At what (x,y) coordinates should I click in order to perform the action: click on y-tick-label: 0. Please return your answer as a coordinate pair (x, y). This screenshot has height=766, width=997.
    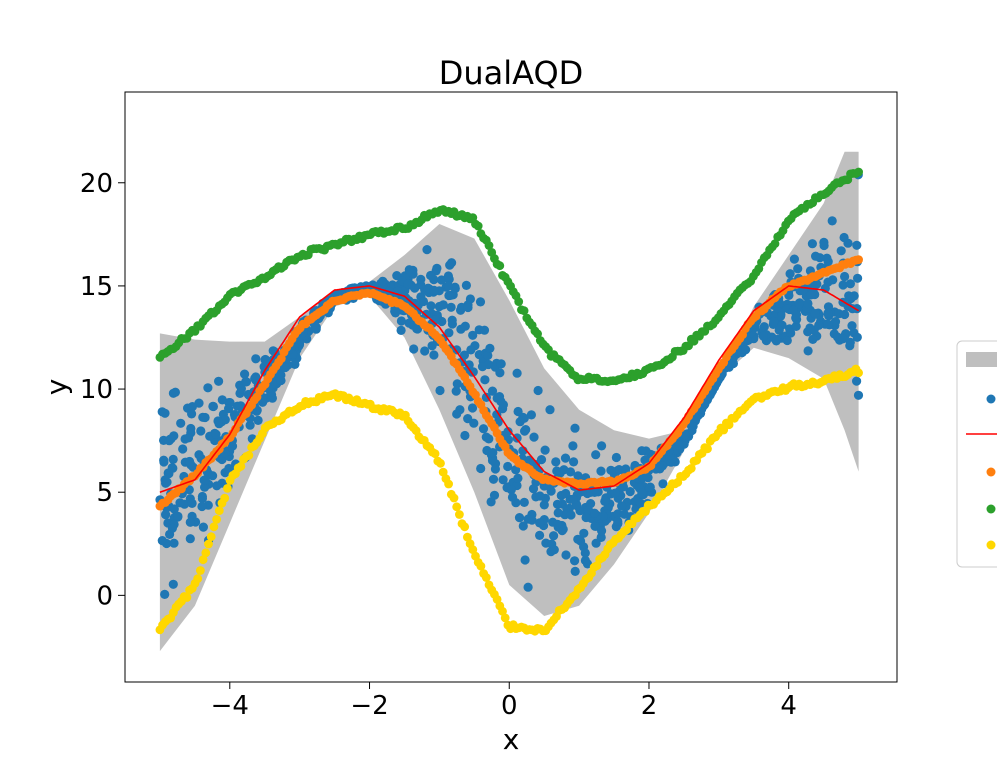
    Looking at the image, I should click on (104, 596).